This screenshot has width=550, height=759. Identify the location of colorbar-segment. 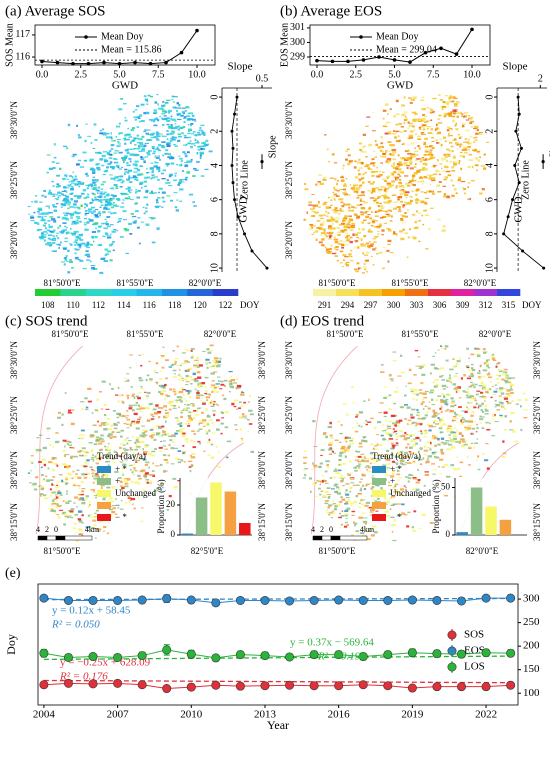
(48, 292).